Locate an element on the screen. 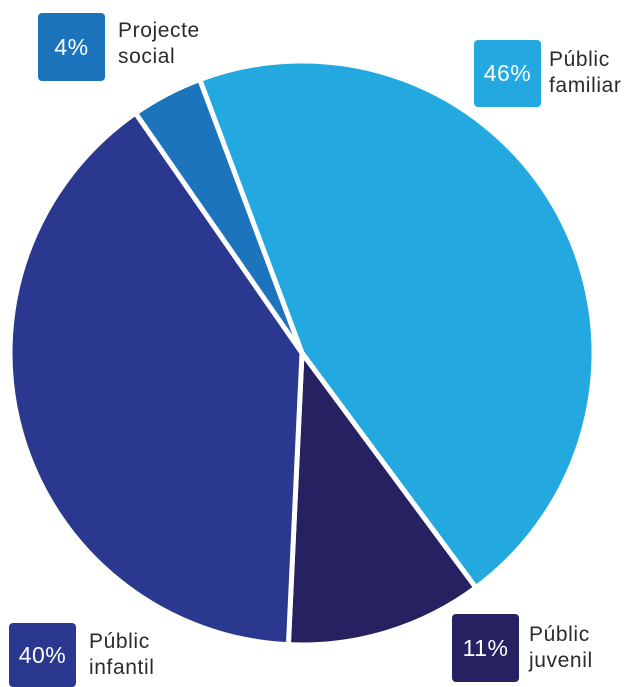 This screenshot has height=687, width=639. label-public-familiar: Públic familiar is located at coordinates (585, 72).